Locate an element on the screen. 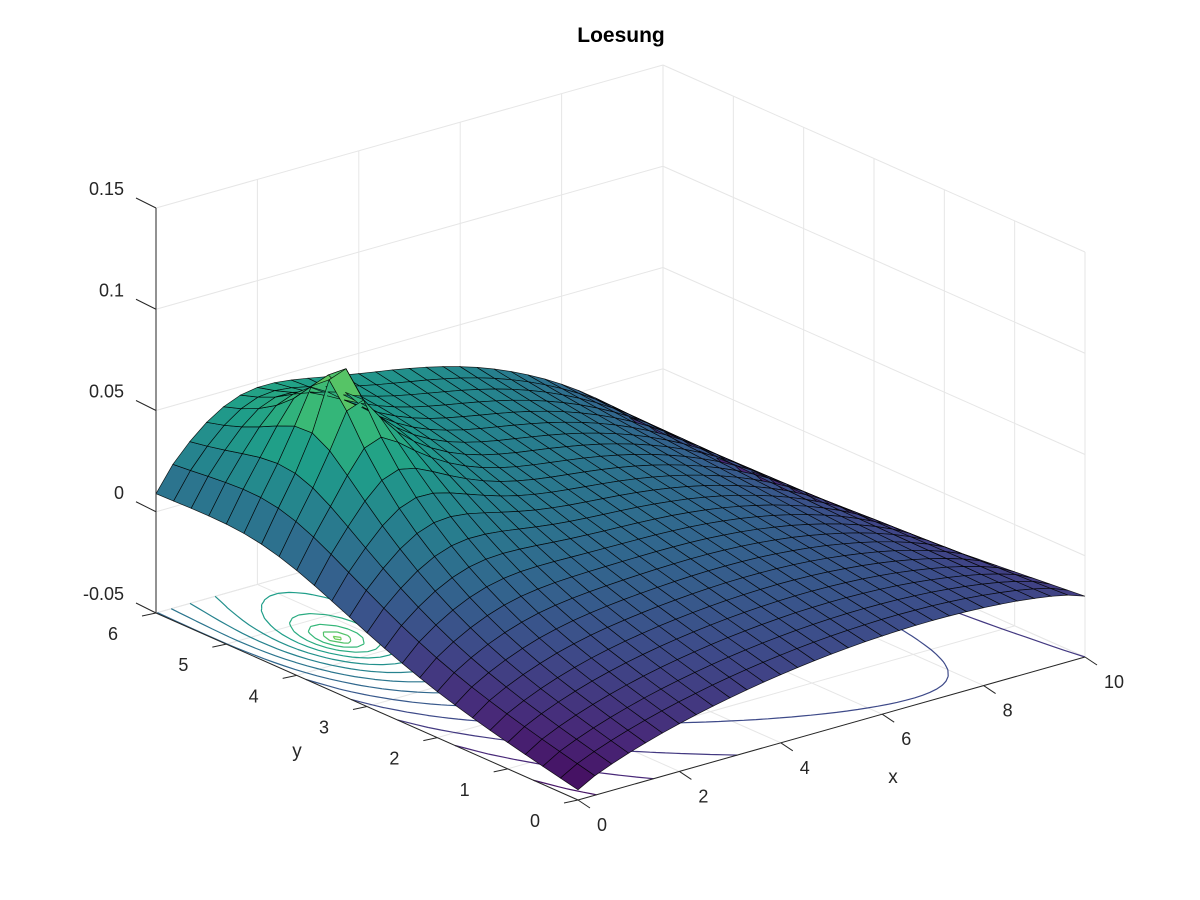  z-tick-label: 0.1 is located at coordinates (111, 290).